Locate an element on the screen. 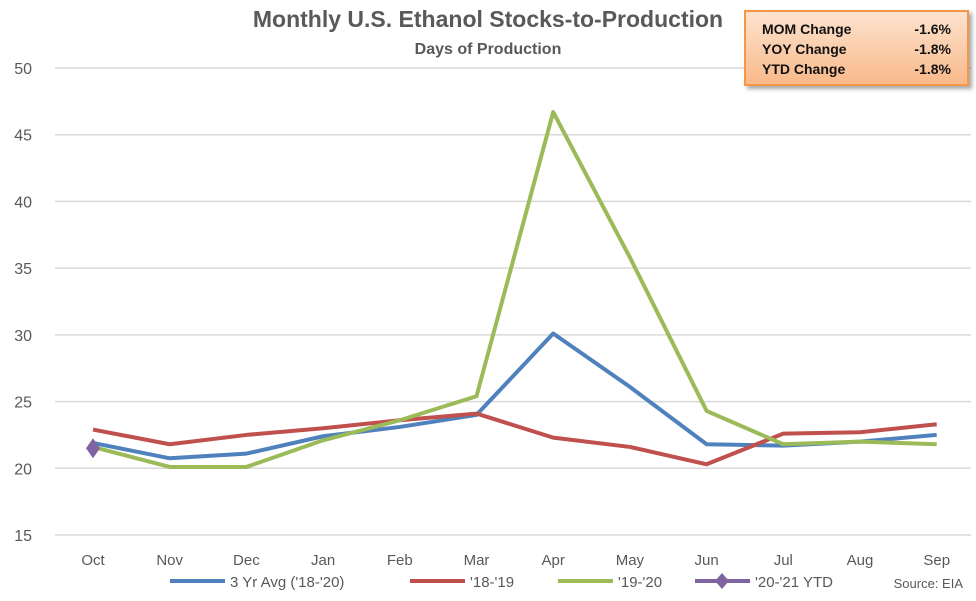 This screenshot has height=601, width=976. summary-label: YTD Change is located at coordinates (804, 69).